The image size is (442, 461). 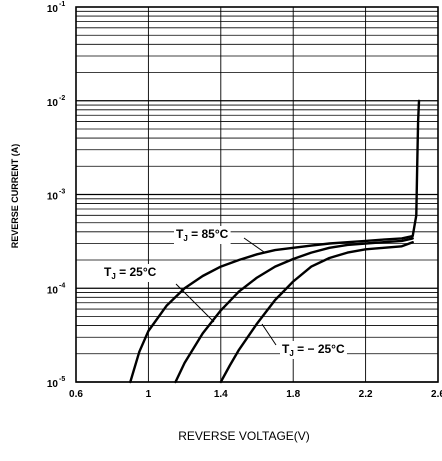 What do you see at coordinates (149, 394) in the screenshot?
I see `x-tick-label: 1` at bounding box center [149, 394].